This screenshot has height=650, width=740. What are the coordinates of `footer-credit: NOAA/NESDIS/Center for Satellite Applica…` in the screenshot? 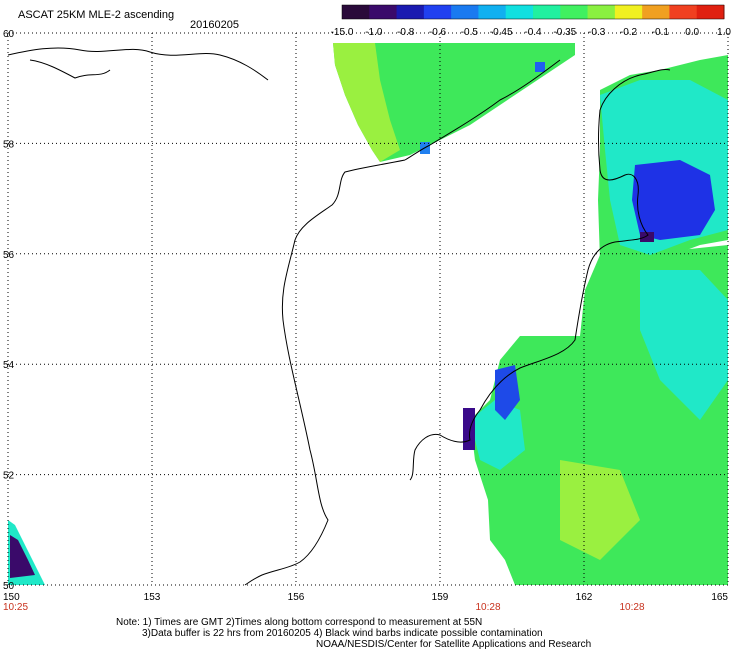 It's located at (454, 644).